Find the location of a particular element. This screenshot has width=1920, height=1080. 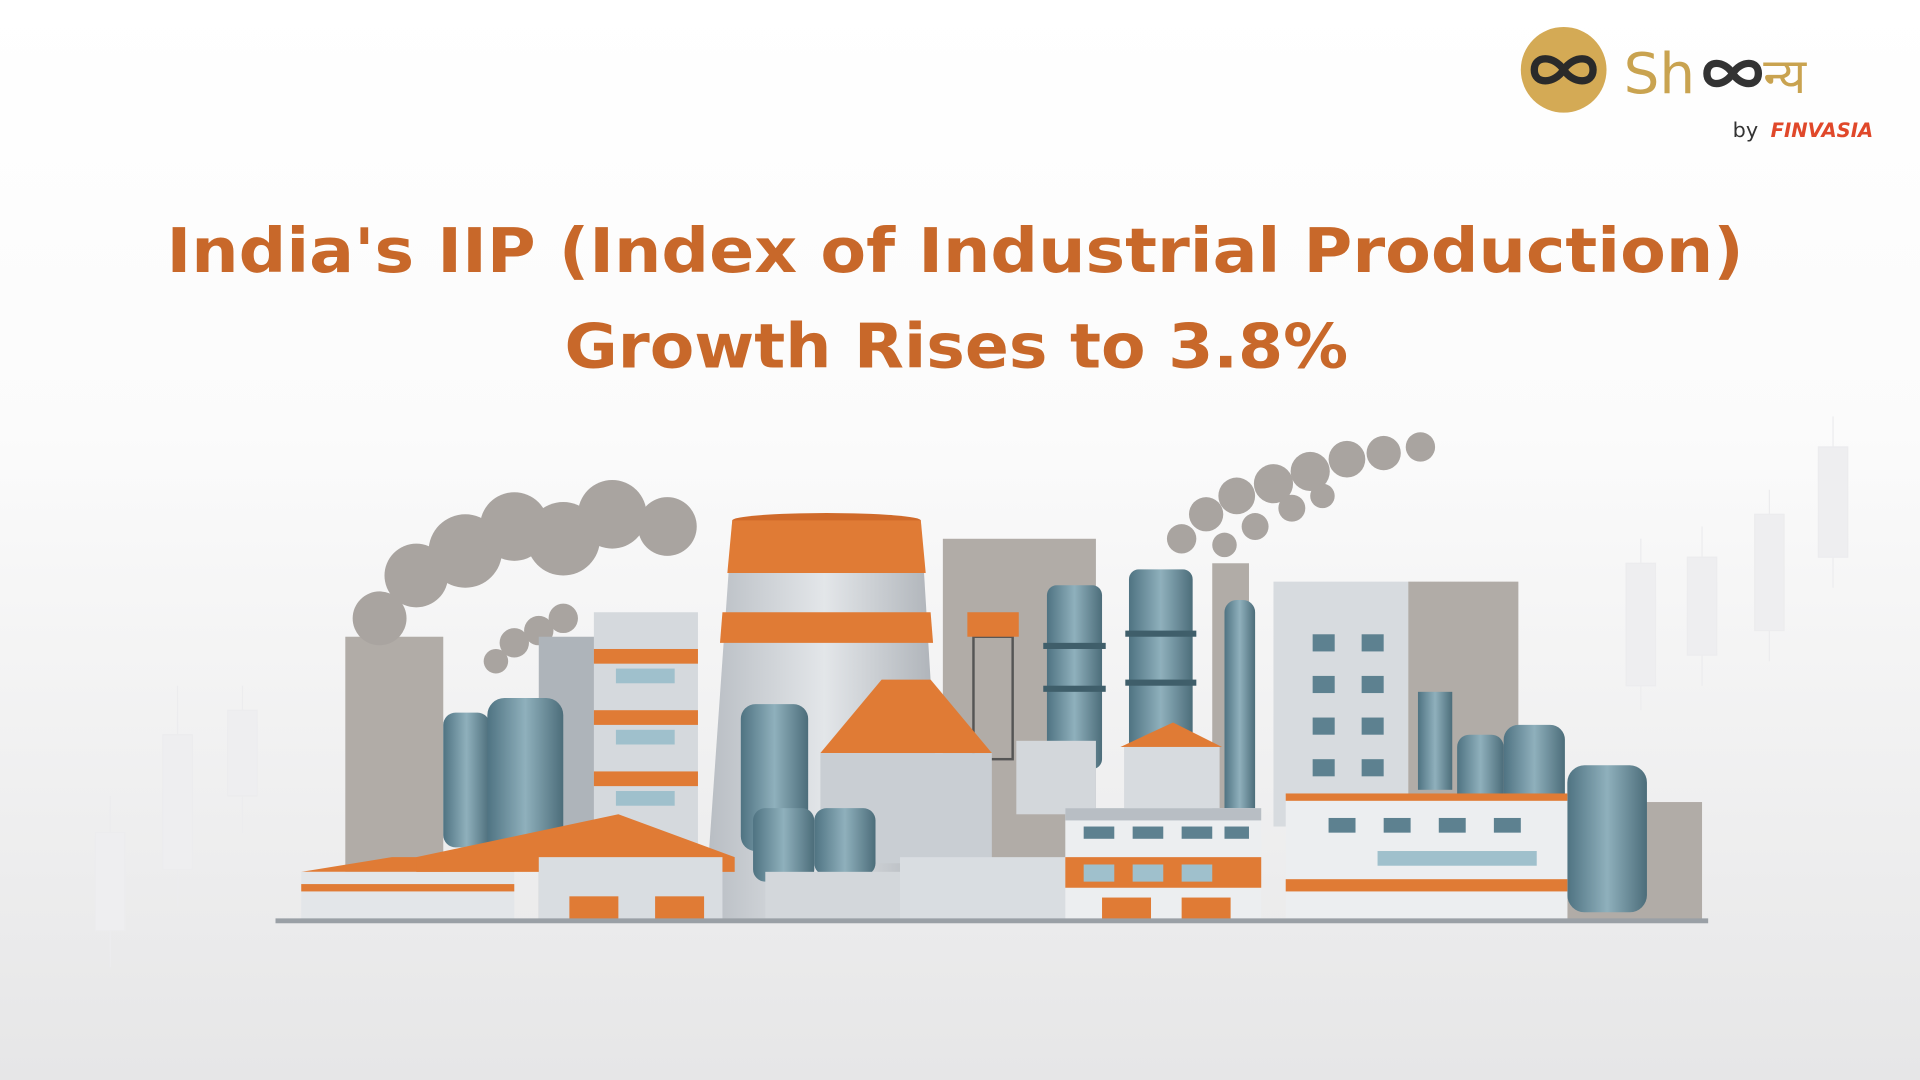

logo-by: by is located at coordinates (1746, 130).